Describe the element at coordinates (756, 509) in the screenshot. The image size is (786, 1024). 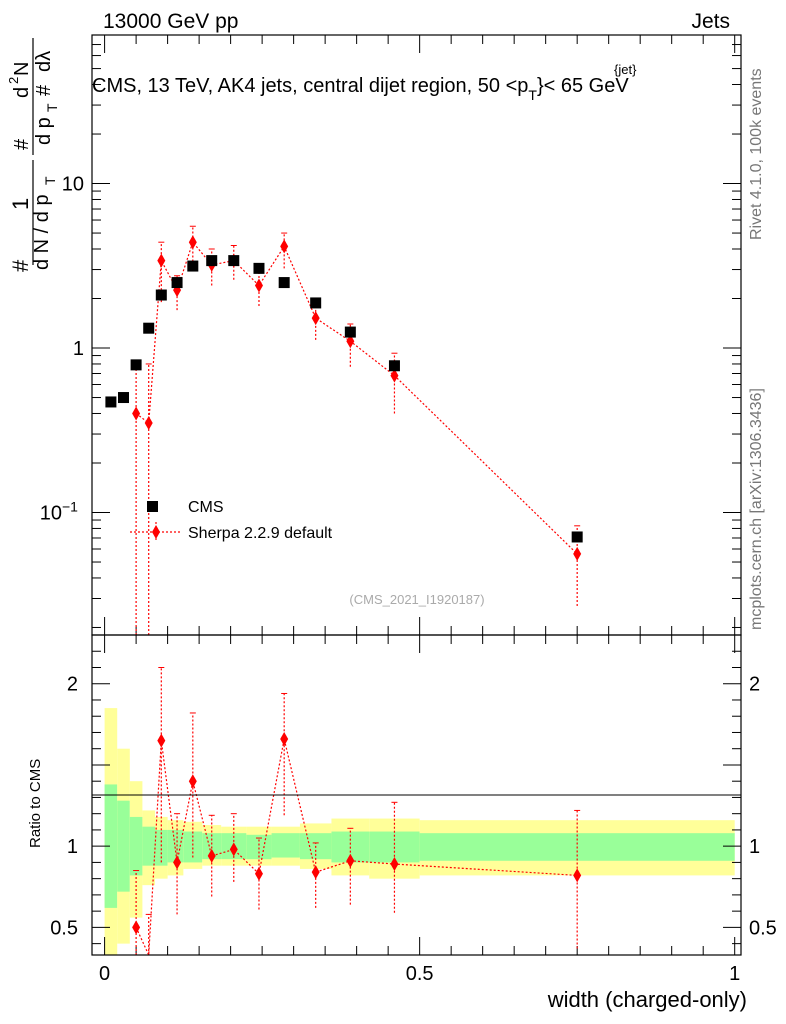
I see `mcplots-label: mcplots.cern.ch [arXiv:1306.3436]` at that location.